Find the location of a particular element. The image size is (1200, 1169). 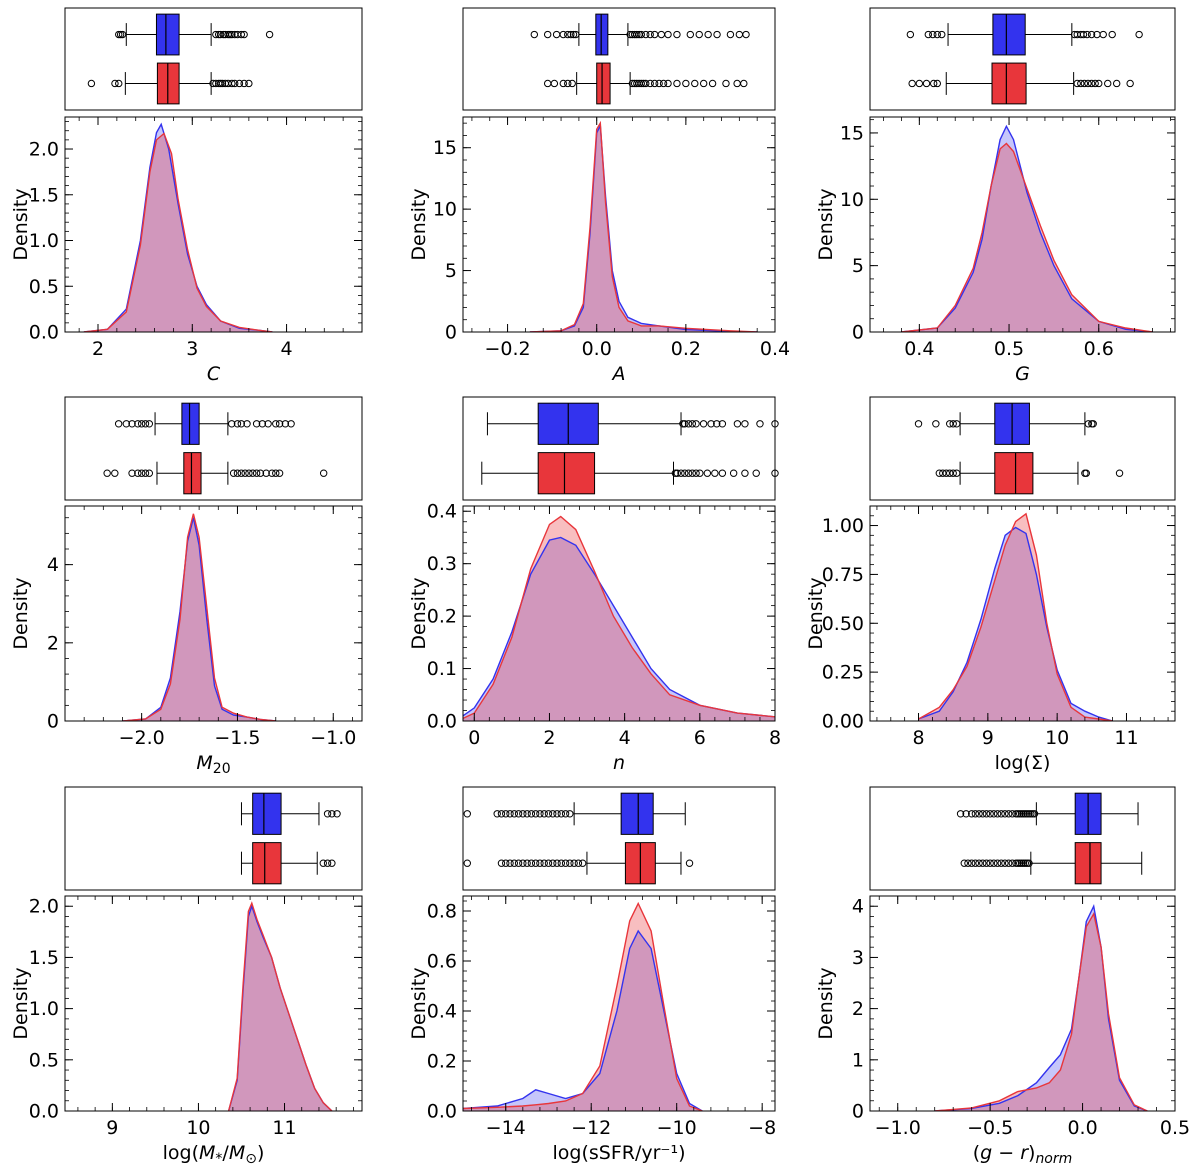

y-tick-label: 3 is located at coordinates (858, 958).